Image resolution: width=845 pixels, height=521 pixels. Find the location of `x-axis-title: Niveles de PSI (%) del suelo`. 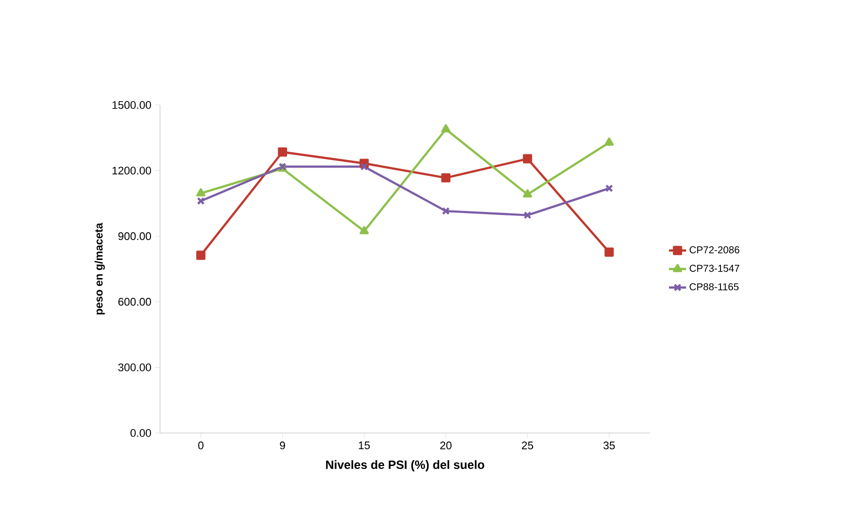

x-axis-title: Niveles de PSI (%) del suelo is located at coordinates (405, 466).